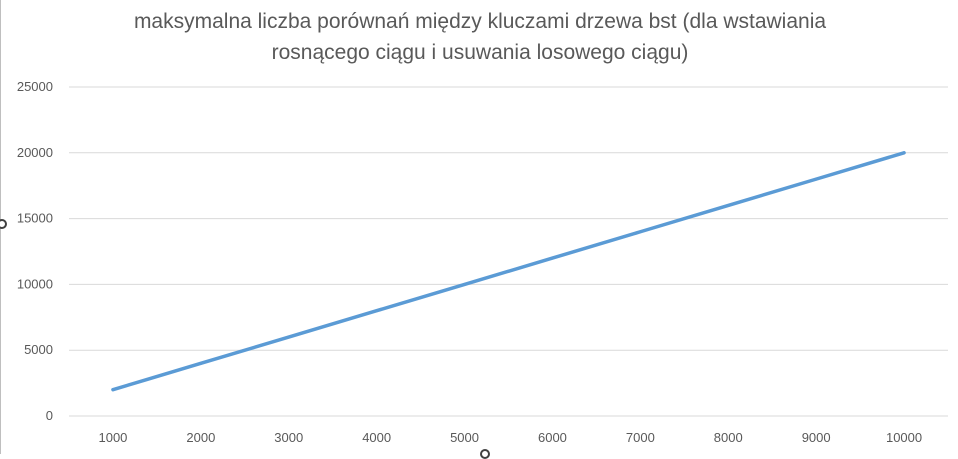  I want to click on y-axis-tick-labels: 0 5000 10000 15000 20000 25000, so click(35, 251).